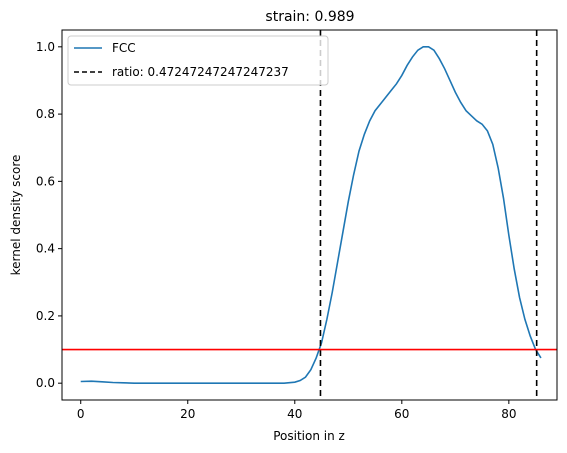  What do you see at coordinates (187, 414) in the screenshot?
I see `x-tick-label: 20` at bounding box center [187, 414].